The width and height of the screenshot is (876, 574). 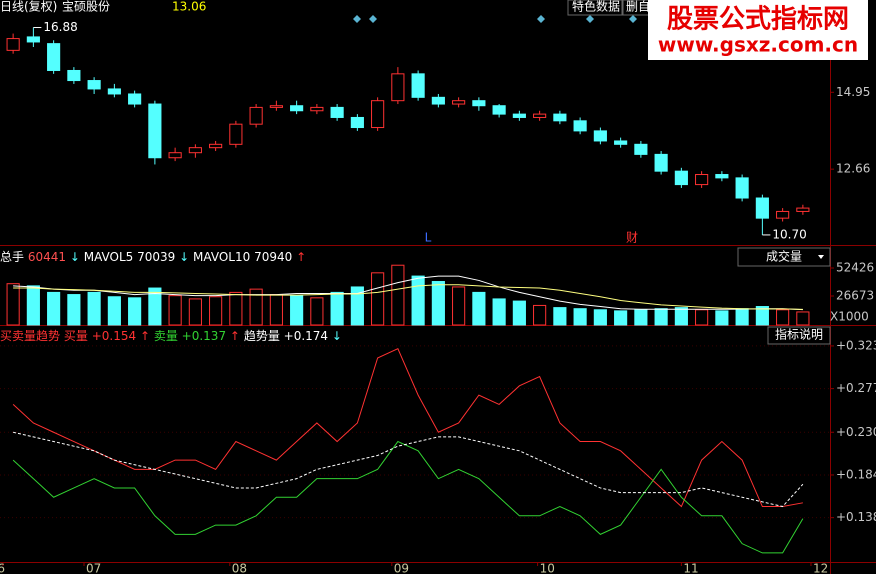 What do you see at coordinates (856, 517) in the screenshot?
I see `y-tick-label: +0.138` at bounding box center [856, 517].